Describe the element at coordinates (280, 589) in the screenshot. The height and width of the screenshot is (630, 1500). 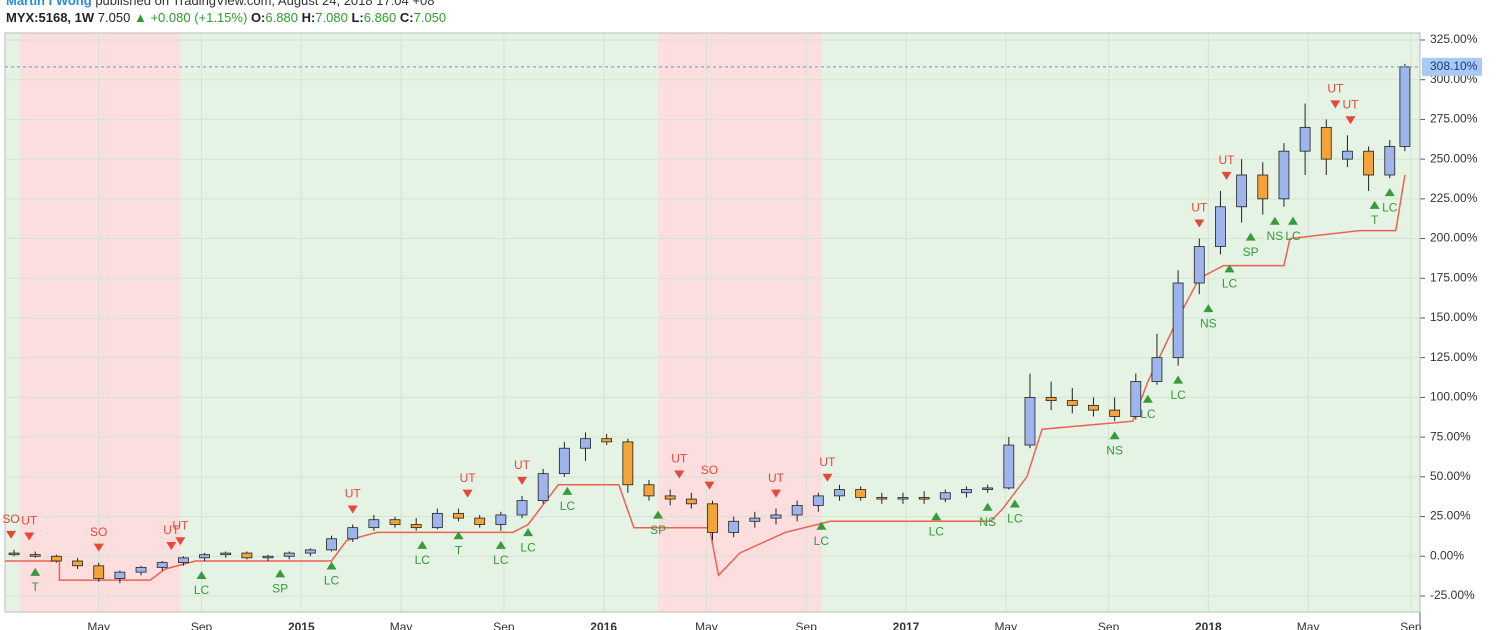
I see `buy-label: SP` at that location.